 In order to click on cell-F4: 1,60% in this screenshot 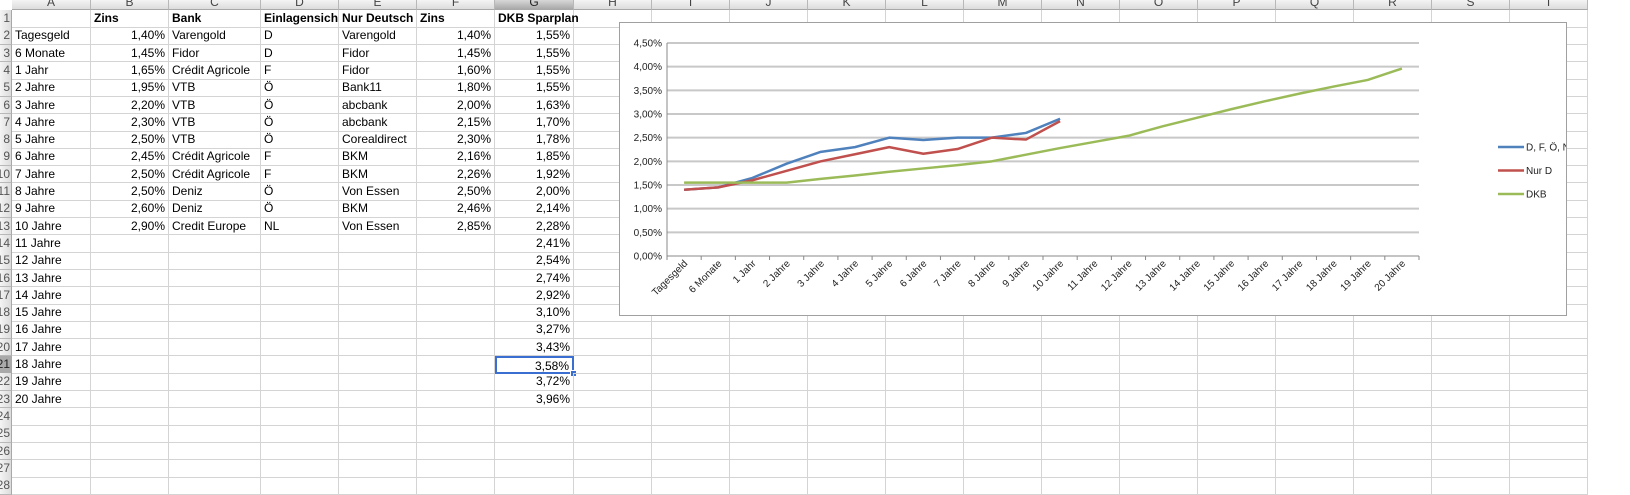, I will do `click(456, 70)`.